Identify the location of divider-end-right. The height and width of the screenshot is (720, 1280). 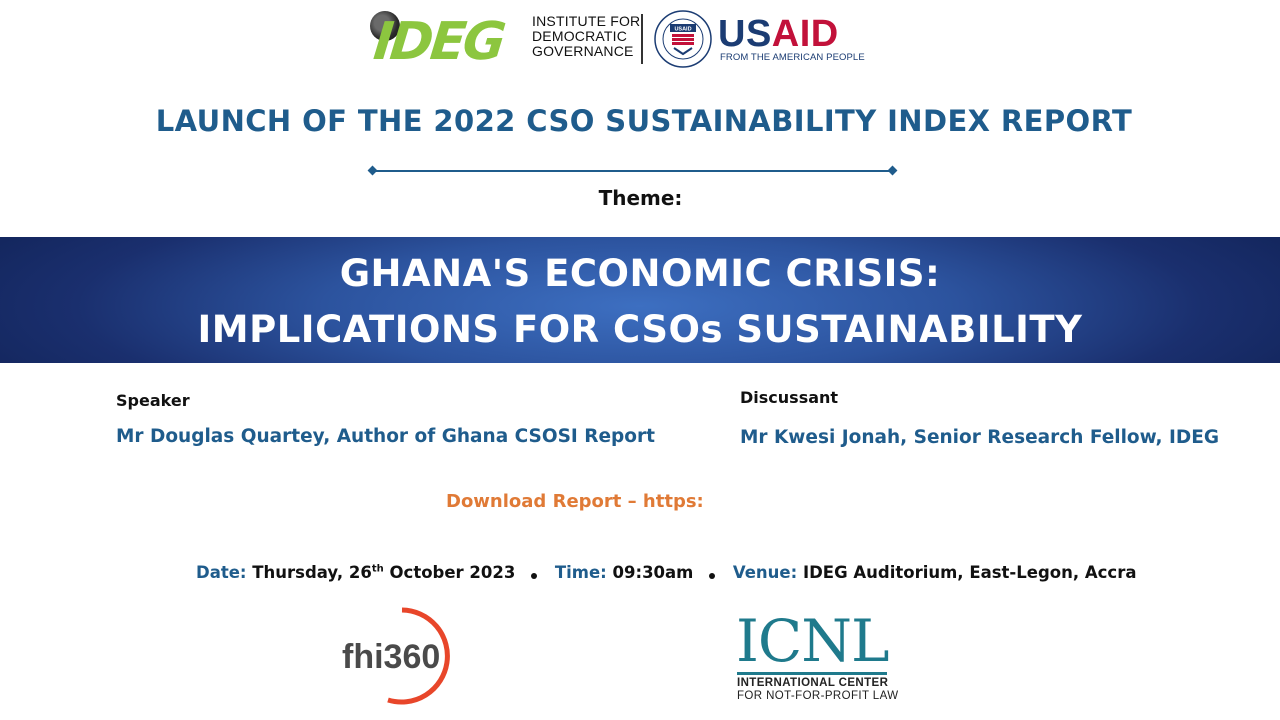
(892, 170).